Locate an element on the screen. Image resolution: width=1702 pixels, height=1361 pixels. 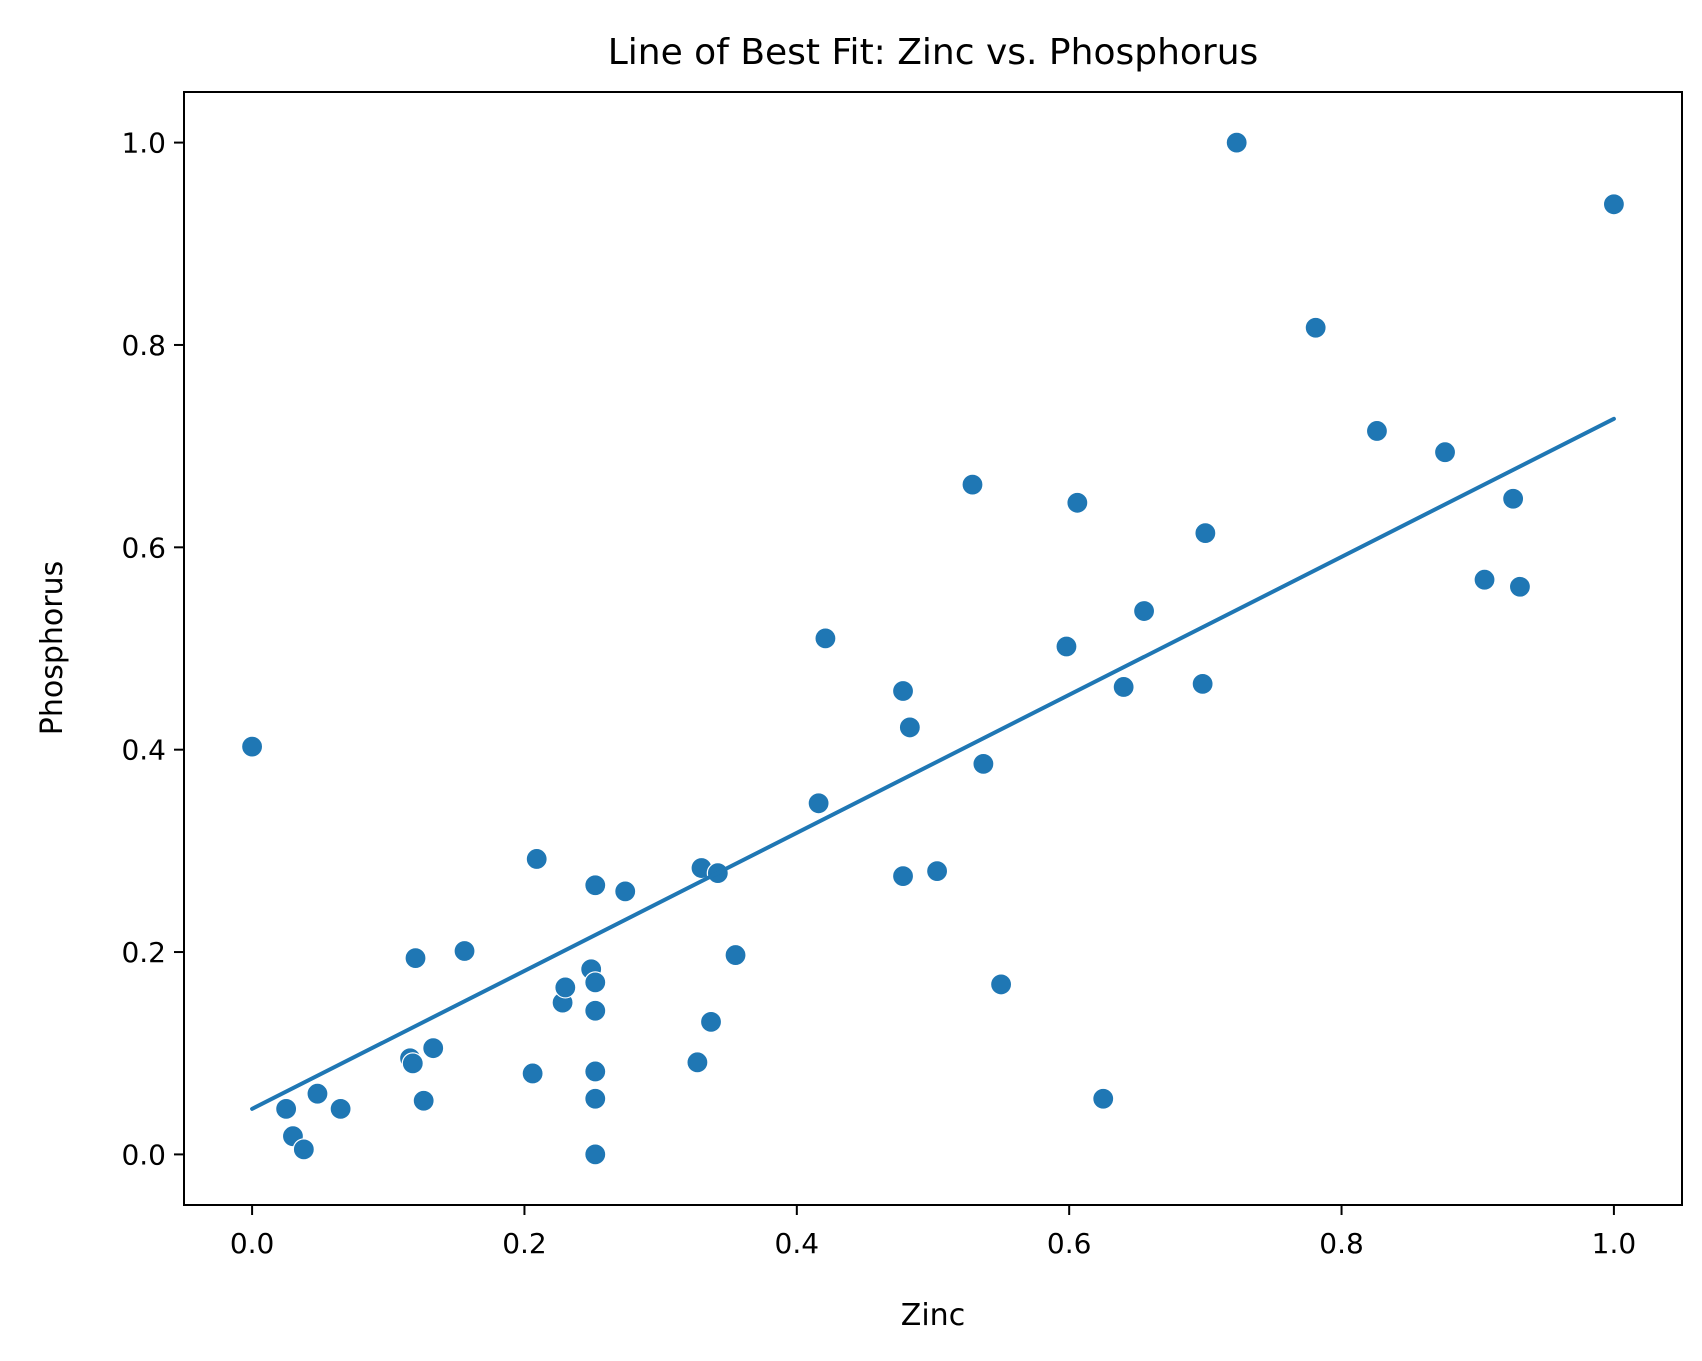
y-tick-label: 1.0 is located at coordinates (143, 143).